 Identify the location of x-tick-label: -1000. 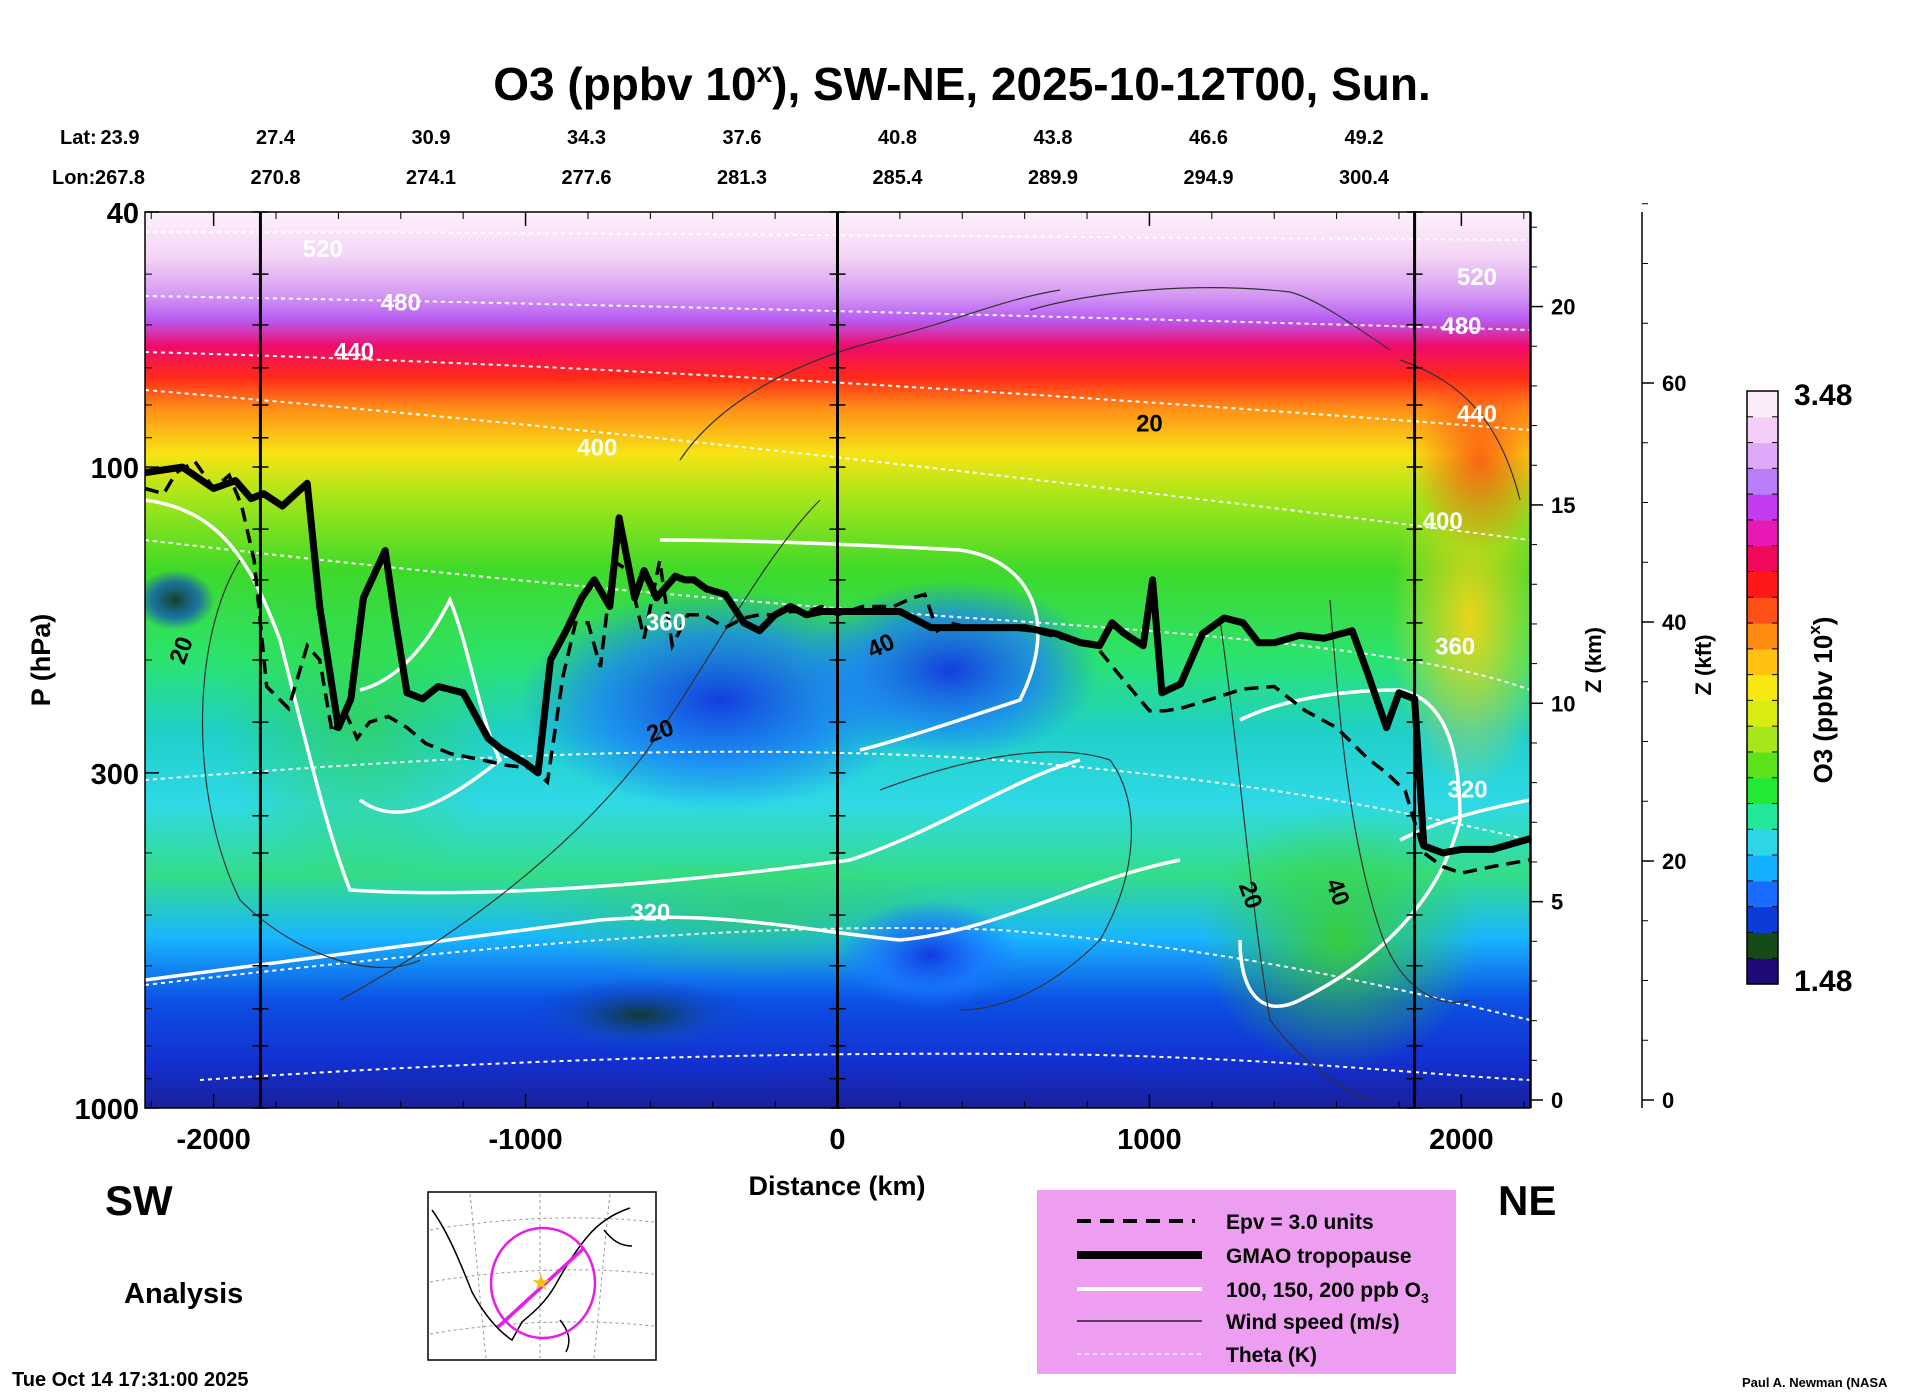
(525, 1140).